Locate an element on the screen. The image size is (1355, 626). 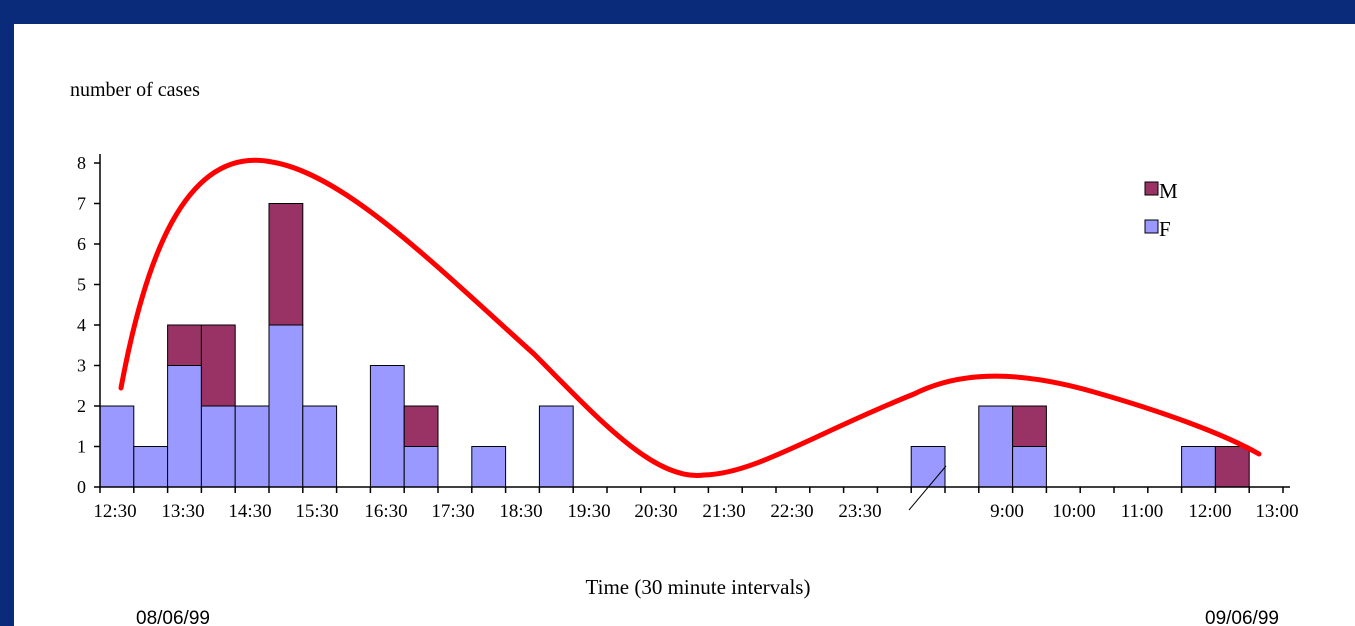
x-tick-label: 15:30 is located at coordinates (316, 511).